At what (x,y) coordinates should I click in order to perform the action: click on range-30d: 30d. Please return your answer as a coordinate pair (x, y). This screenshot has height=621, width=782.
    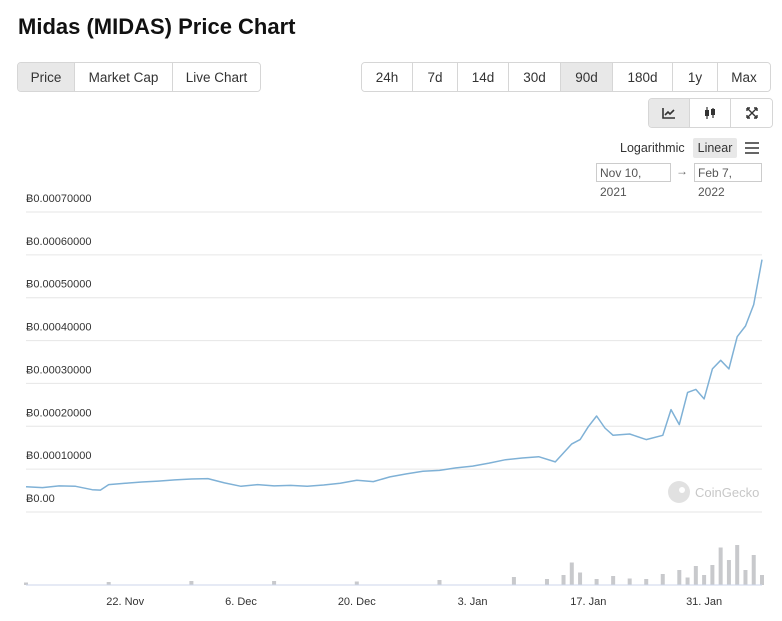
    Looking at the image, I should click on (535, 77).